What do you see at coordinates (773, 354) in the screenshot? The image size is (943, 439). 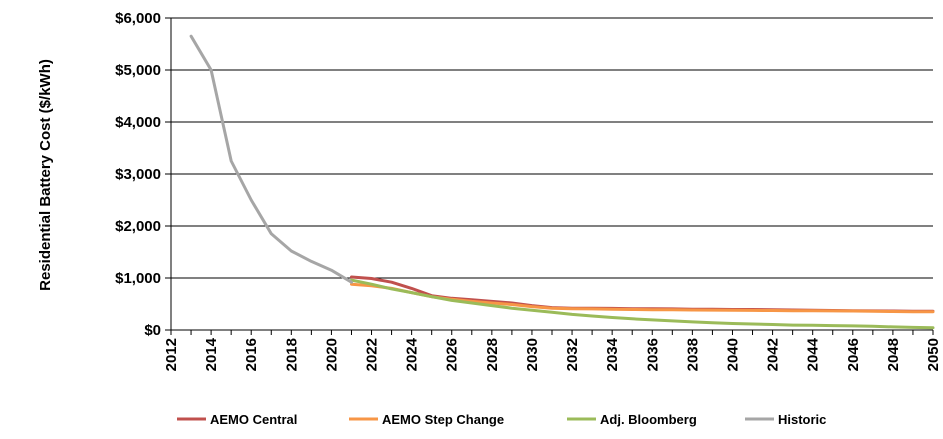 I see `x-tick-label: 2042` at bounding box center [773, 354].